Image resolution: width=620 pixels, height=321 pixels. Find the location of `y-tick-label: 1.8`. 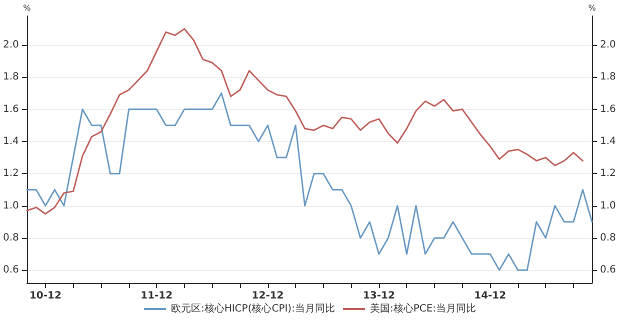

y-tick-label: 1.8 is located at coordinates (10, 77).